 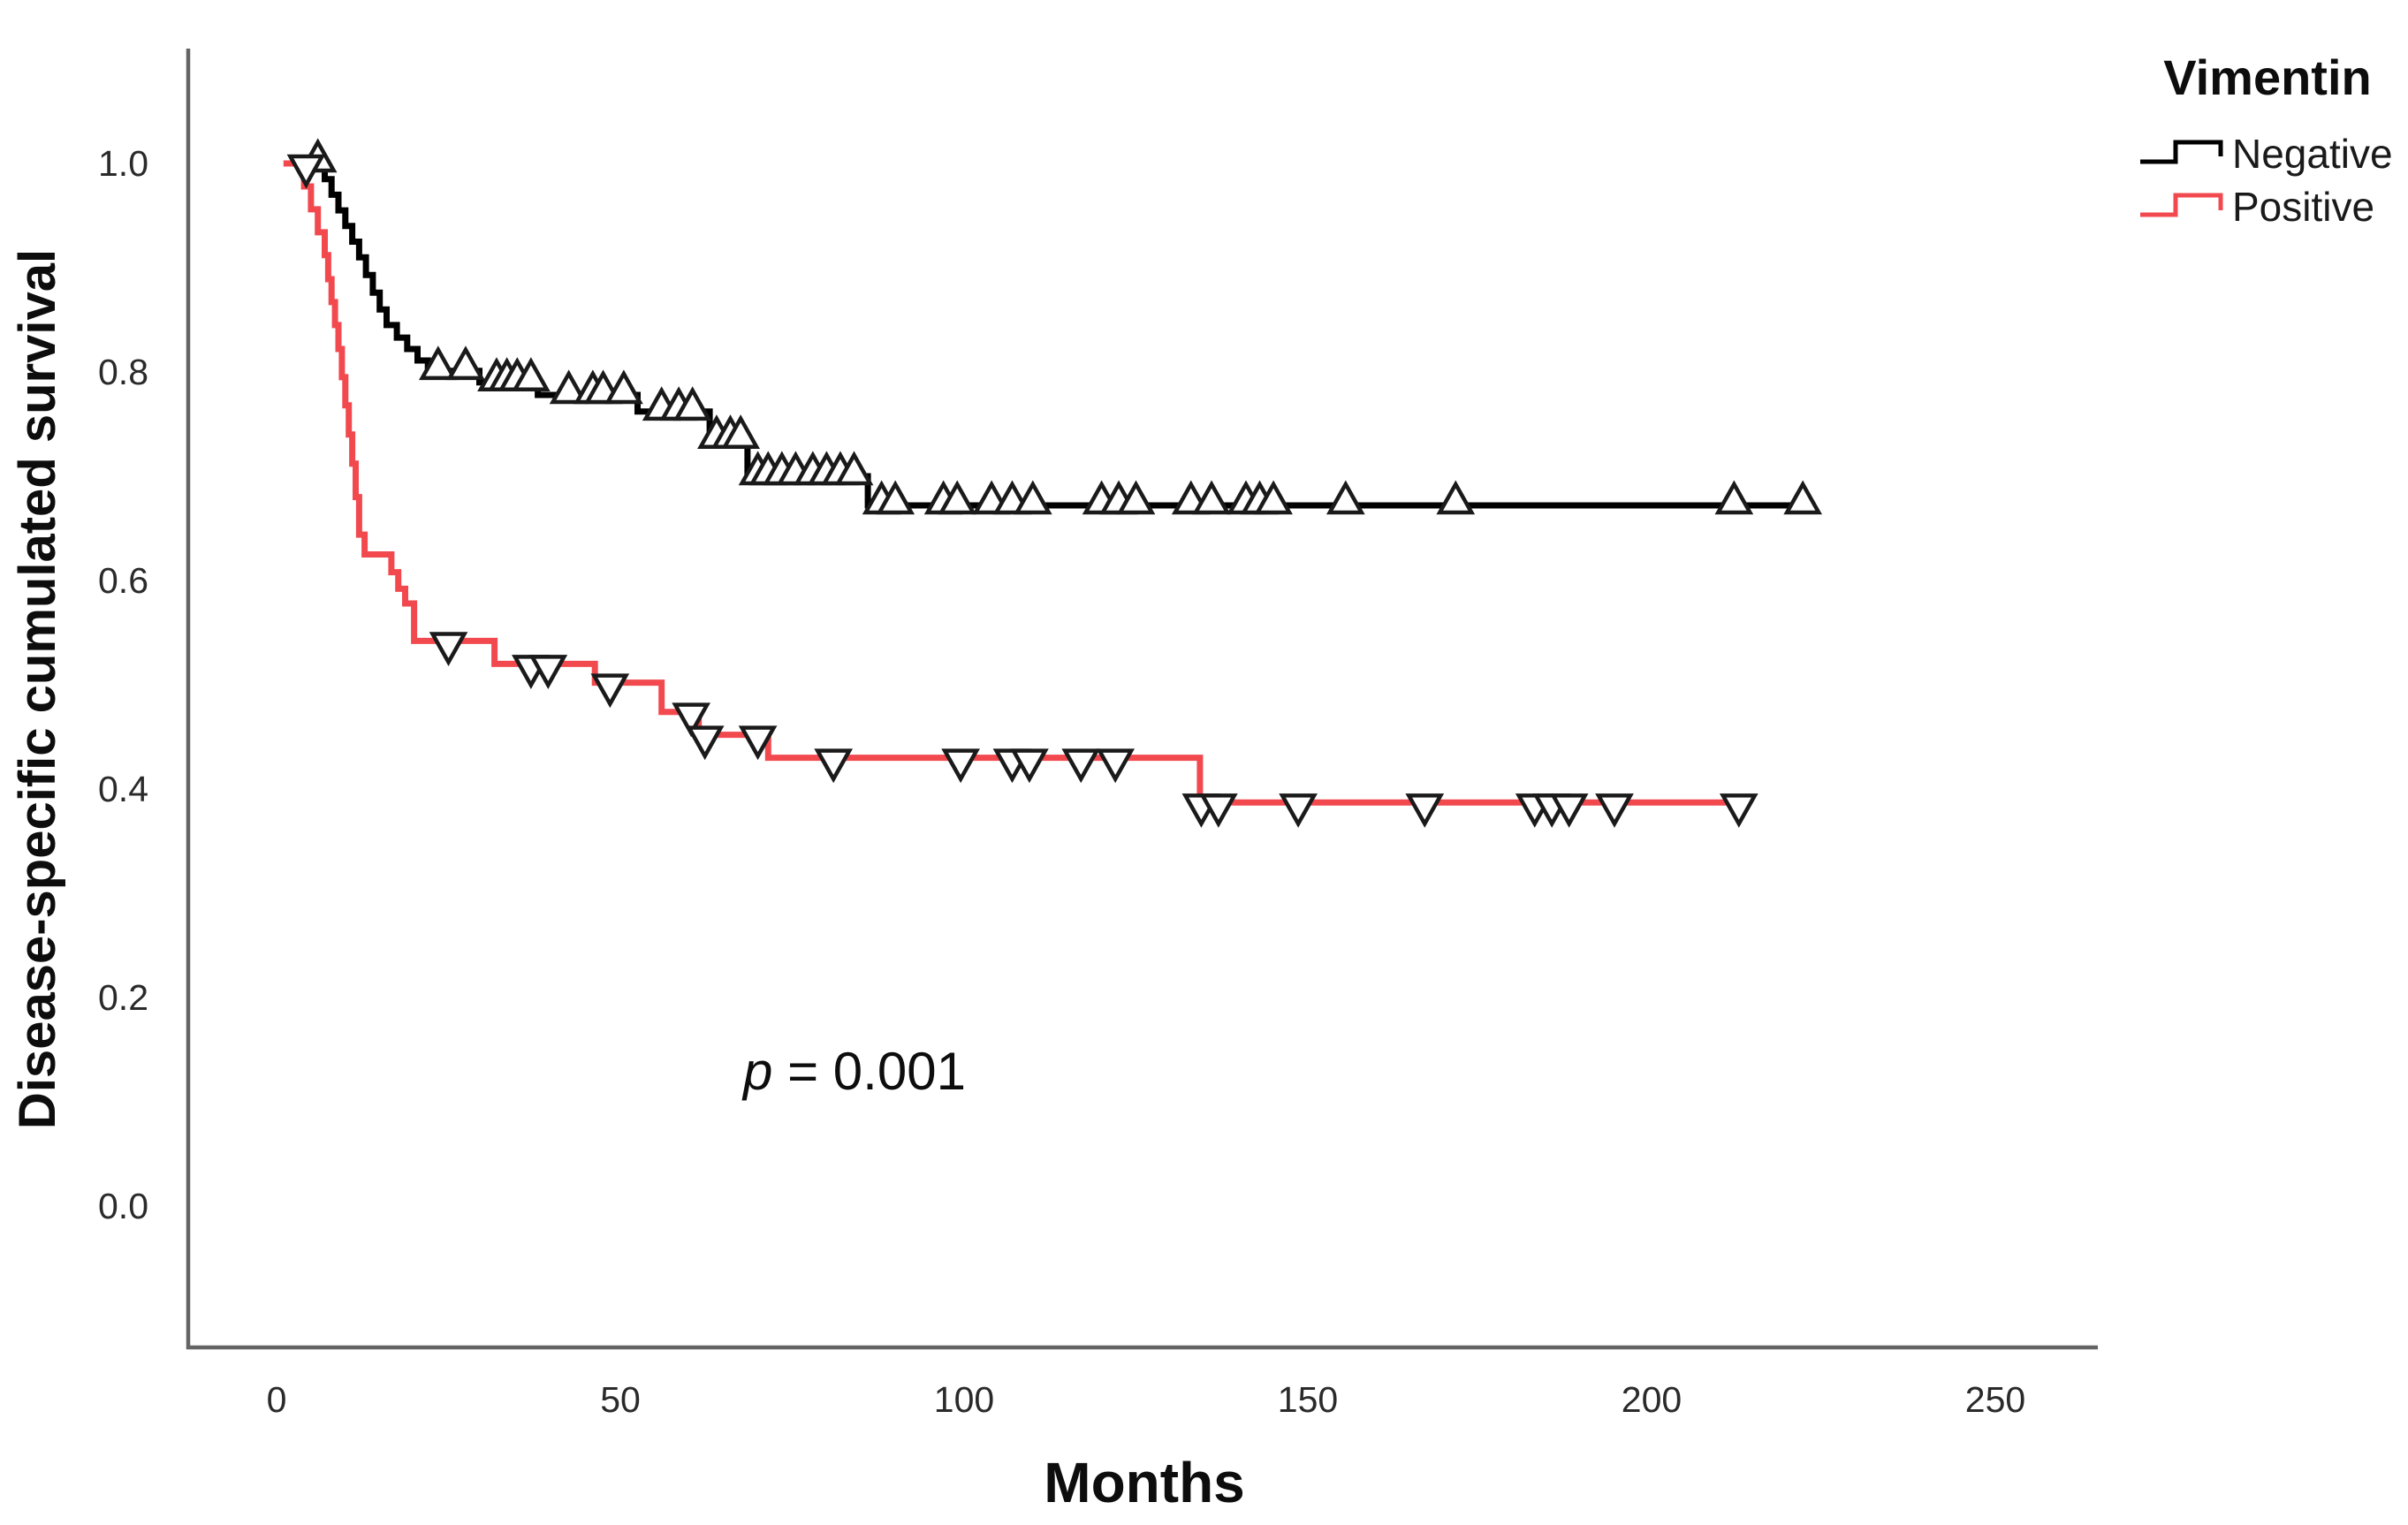 I want to click on y-tick-label: 0.8, so click(x=123, y=372).